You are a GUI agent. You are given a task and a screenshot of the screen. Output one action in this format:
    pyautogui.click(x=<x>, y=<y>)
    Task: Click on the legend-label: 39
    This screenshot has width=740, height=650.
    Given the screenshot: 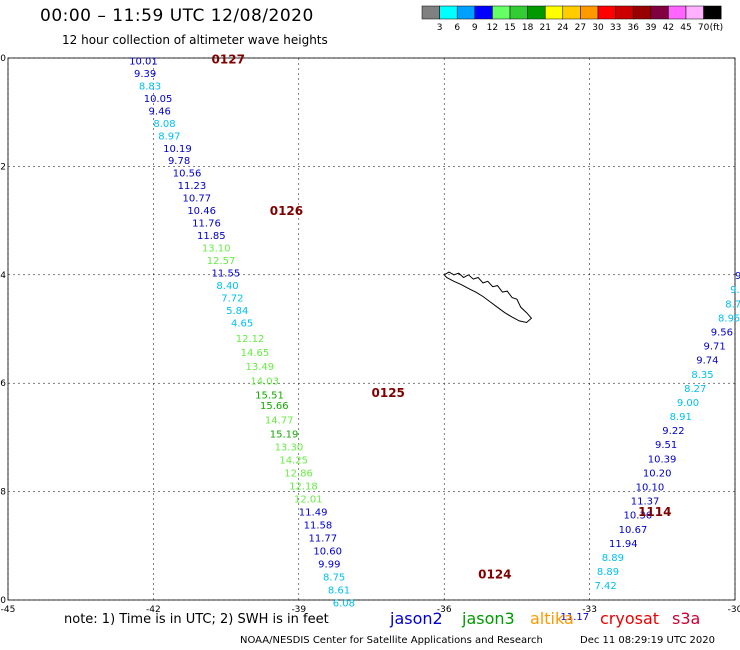 What is the action you would take?
    pyautogui.click(x=651, y=28)
    